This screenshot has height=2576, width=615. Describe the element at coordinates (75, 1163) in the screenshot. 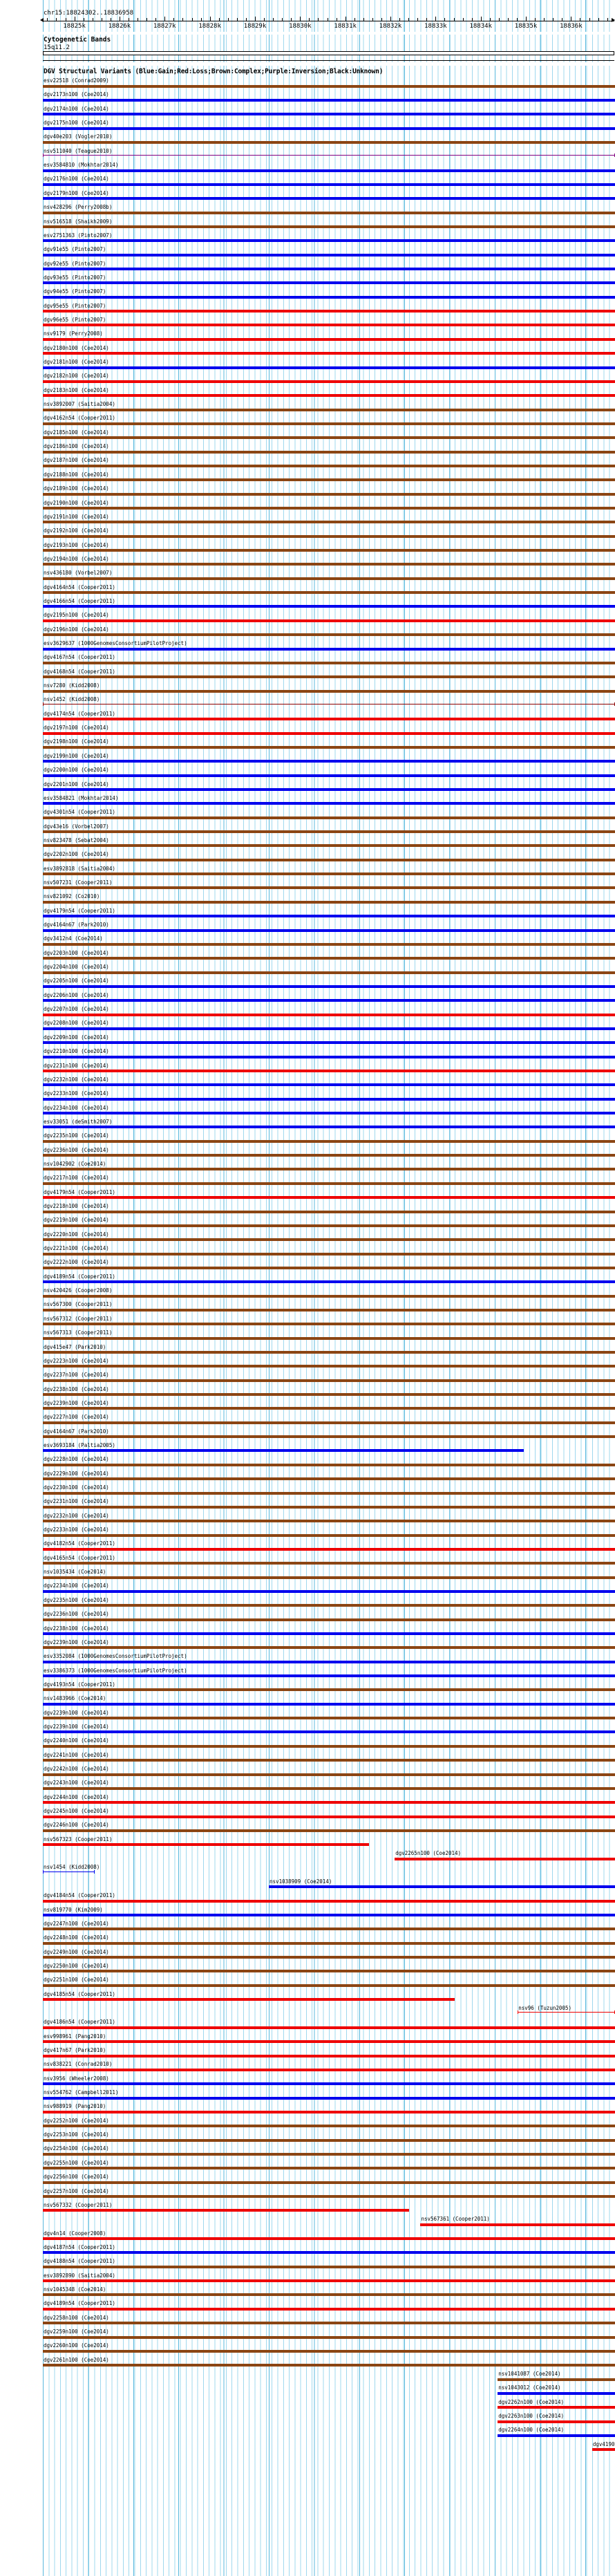

I see `feature-label: nsv1042902 (Coe2014)` at that location.